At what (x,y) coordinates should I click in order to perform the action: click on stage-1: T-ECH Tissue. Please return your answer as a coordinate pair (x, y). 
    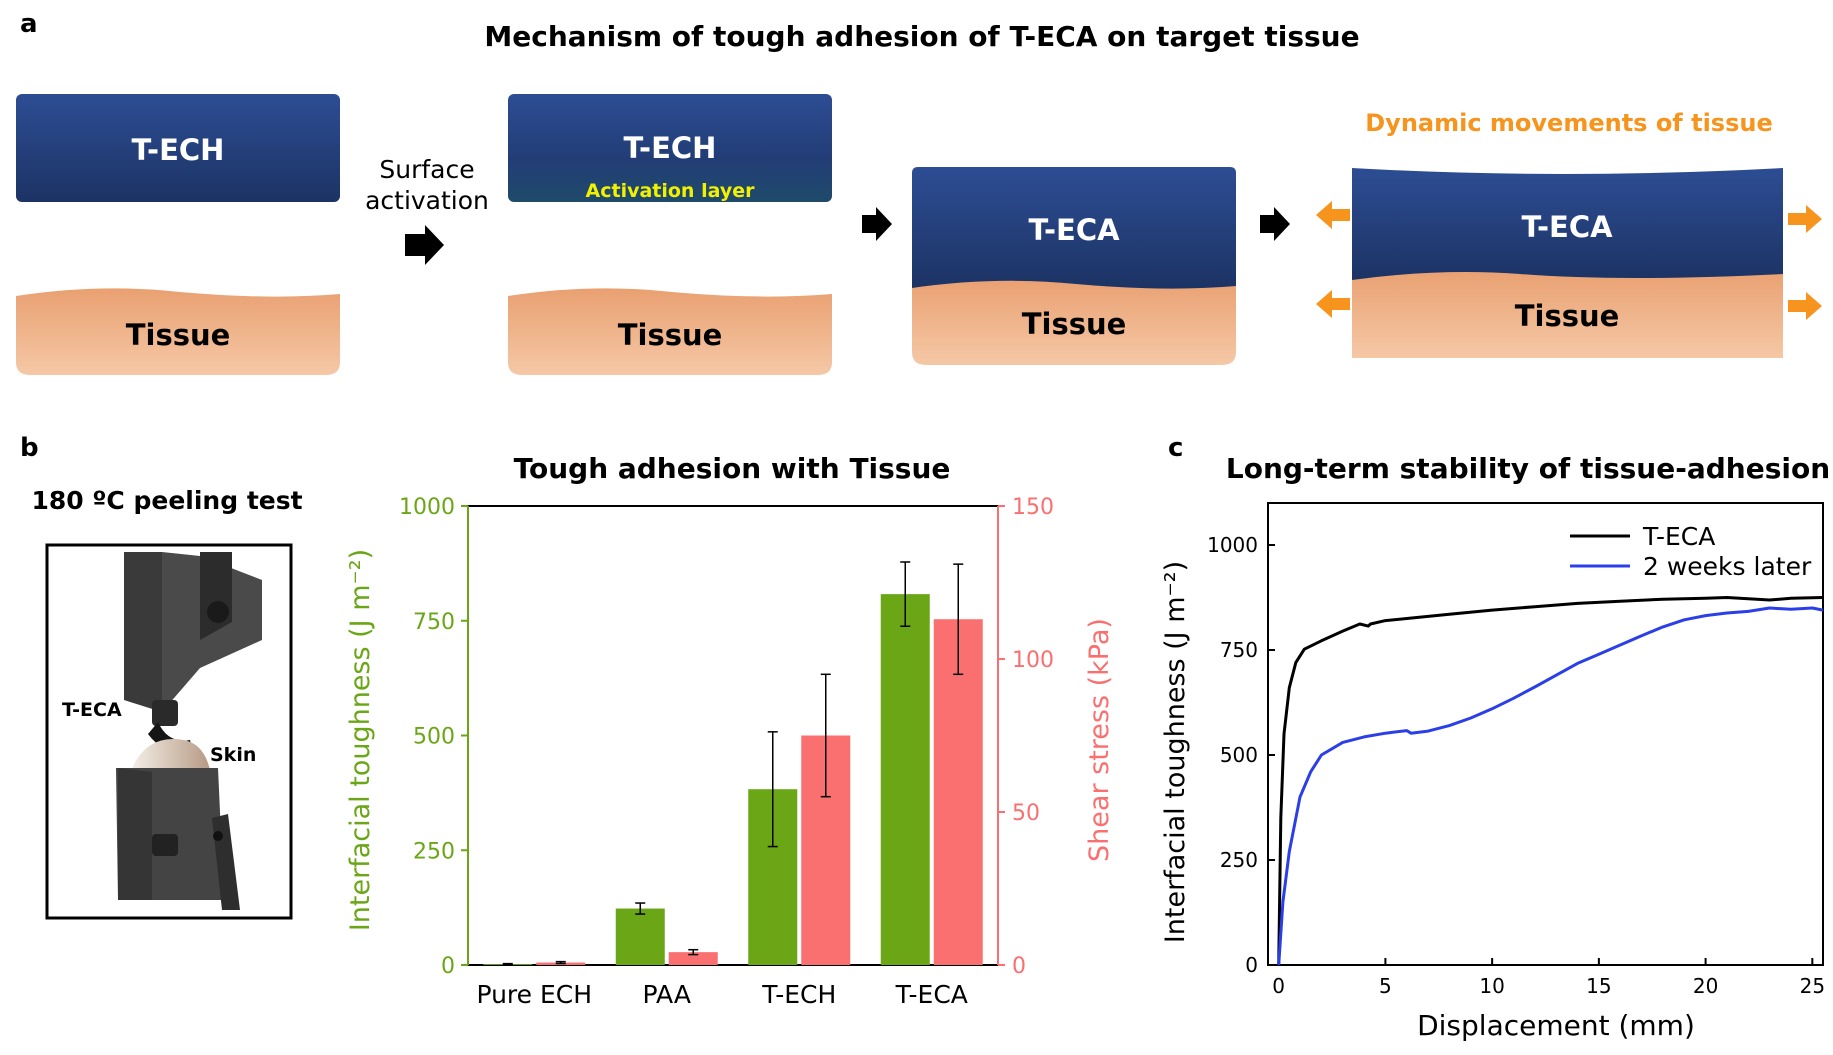
    Looking at the image, I should click on (178, 234).